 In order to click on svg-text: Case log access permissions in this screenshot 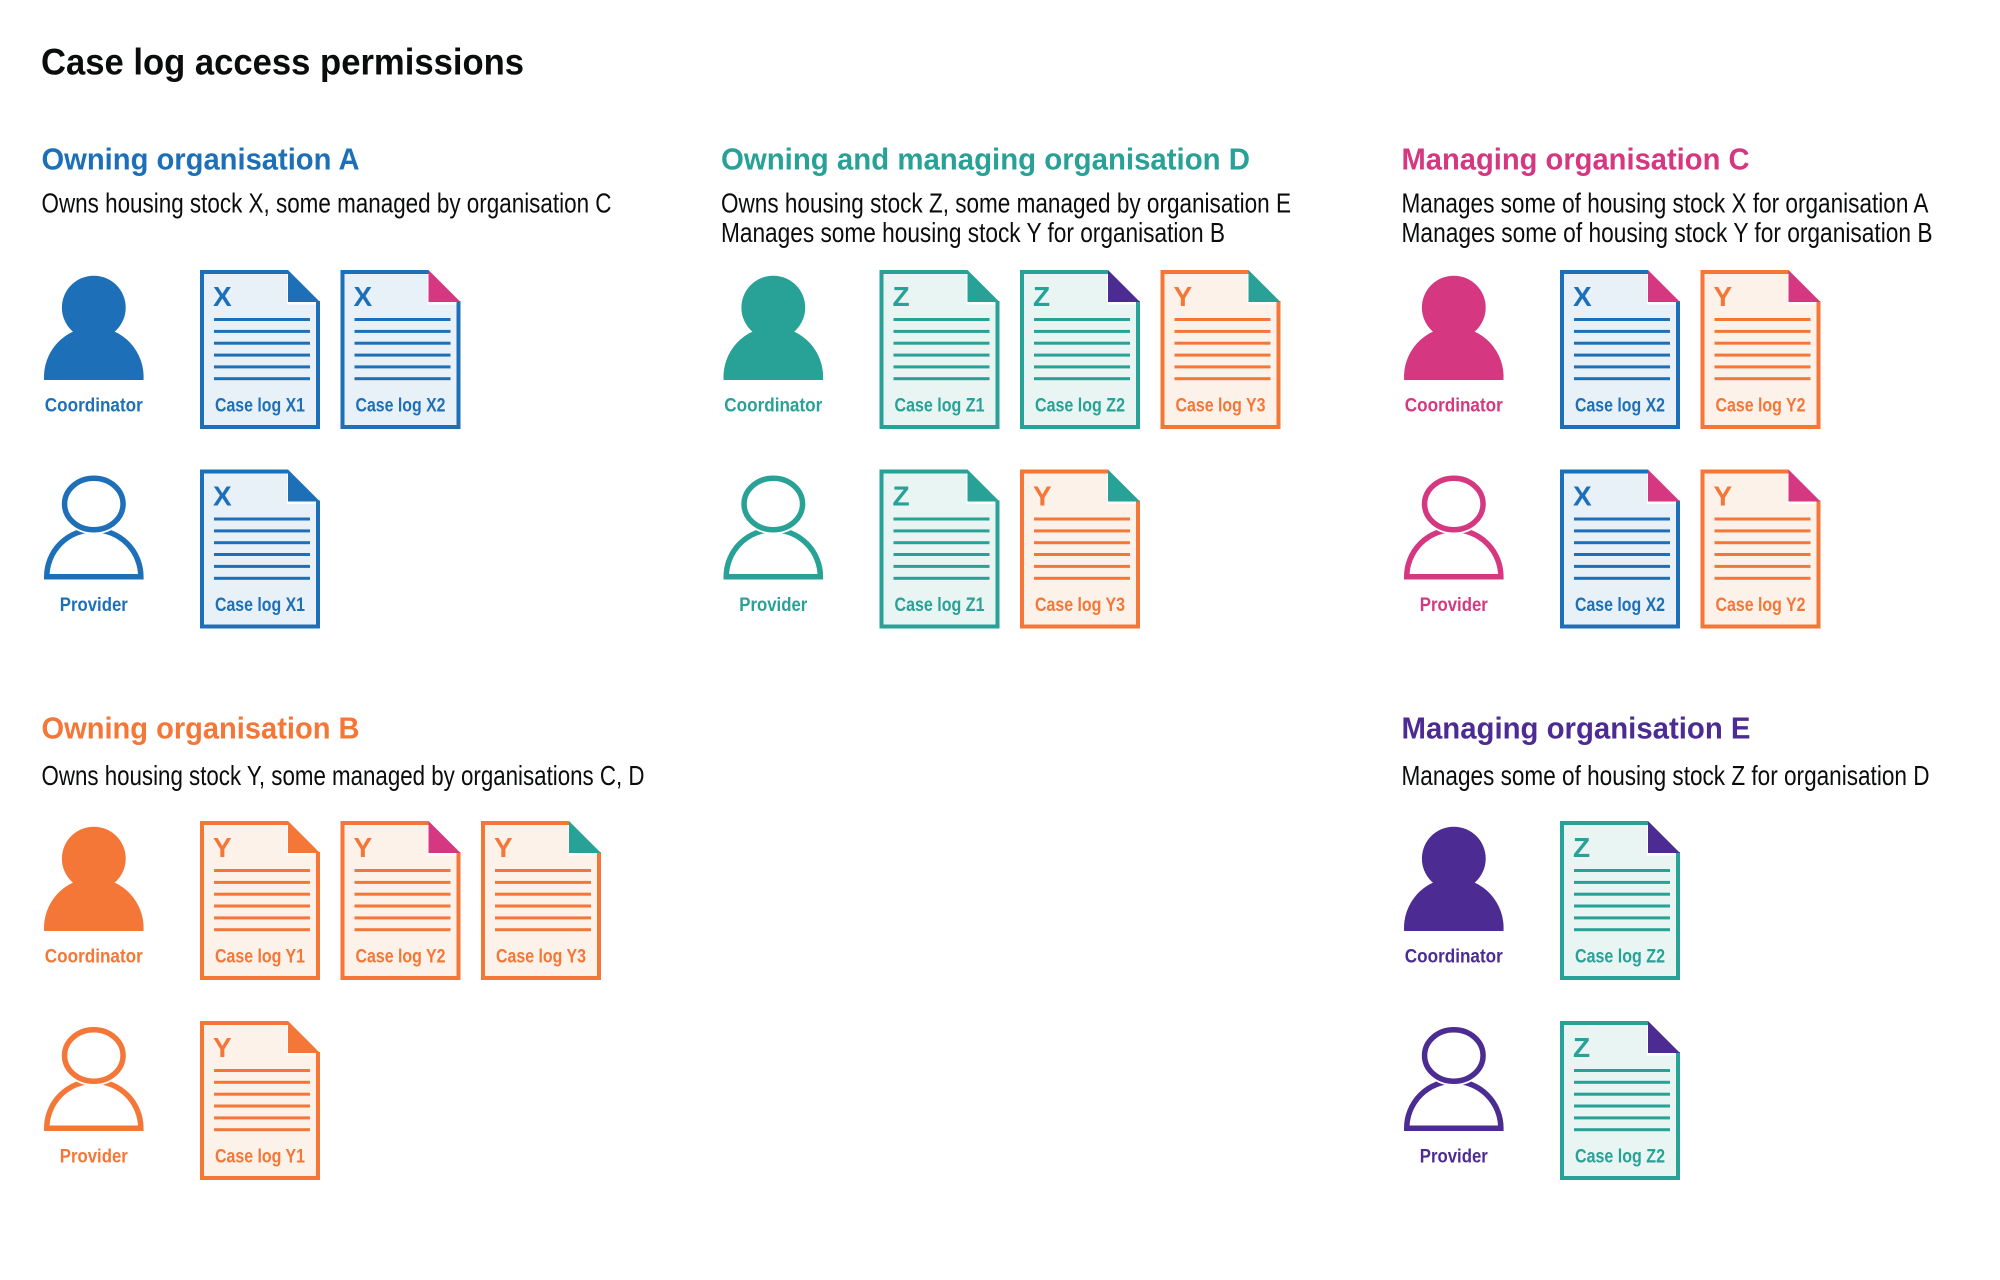, I will do `click(282, 62)`.